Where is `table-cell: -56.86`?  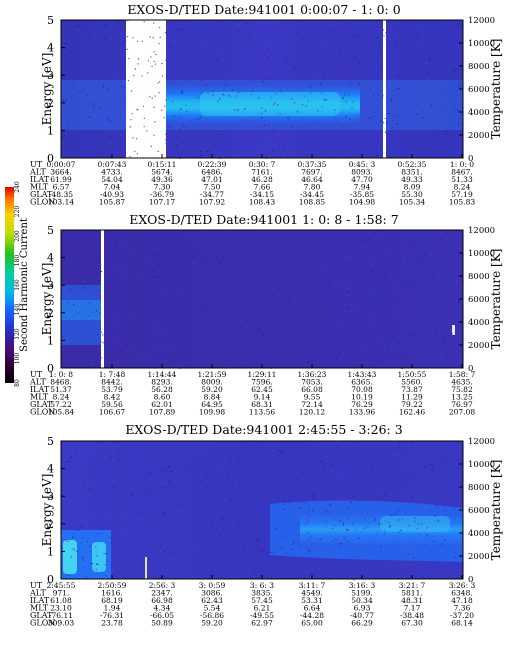
table-cell: -56.86 is located at coordinates (212, 615).